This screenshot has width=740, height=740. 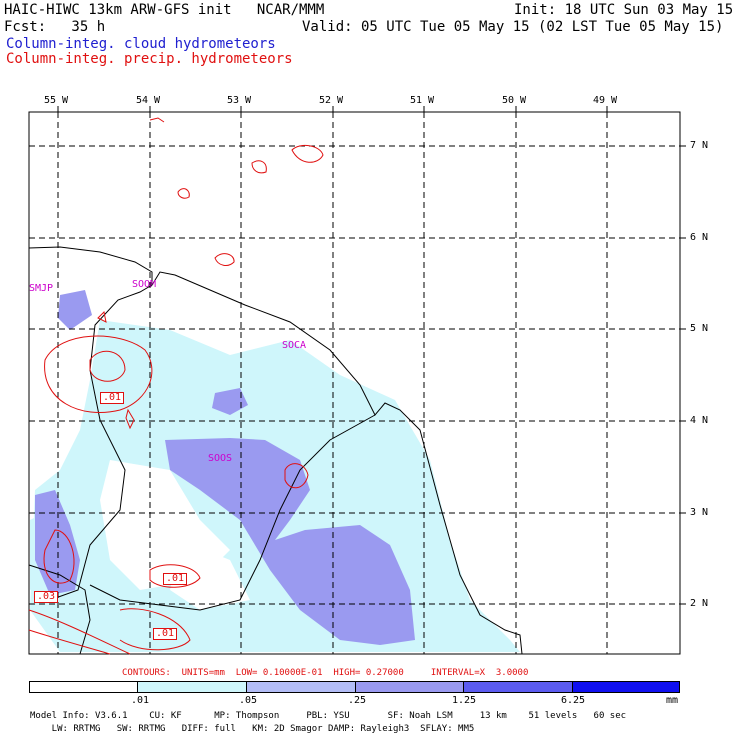 I want to click on lat-label: 6 N, so click(x=699, y=237).